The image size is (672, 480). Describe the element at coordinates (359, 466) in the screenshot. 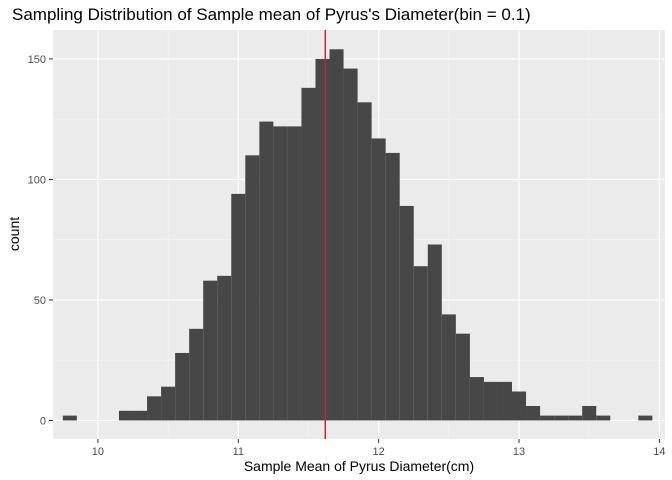

I see `x-axis-title: Sample Mean of Pyrus Diameter(cm)` at that location.